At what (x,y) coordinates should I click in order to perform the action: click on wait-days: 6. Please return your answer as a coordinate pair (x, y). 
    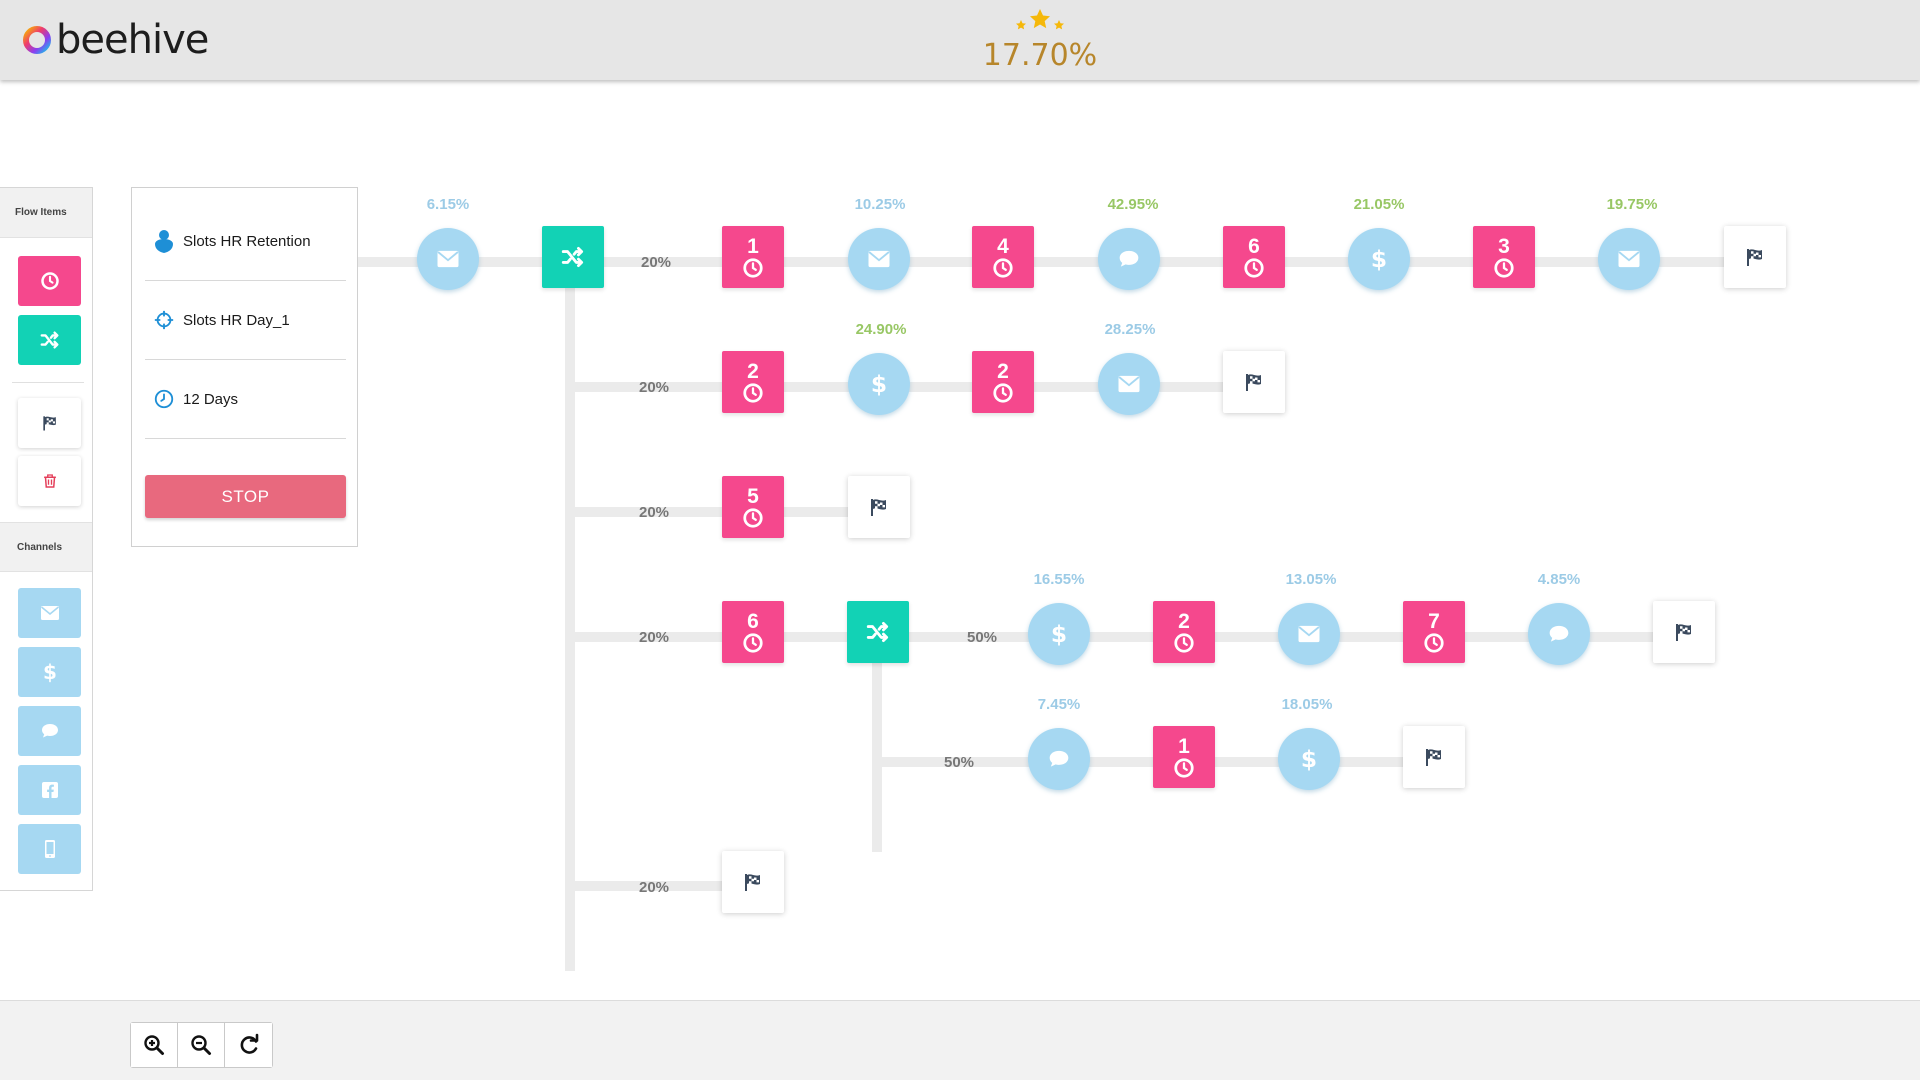
    Looking at the image, I should click on (753, 621).